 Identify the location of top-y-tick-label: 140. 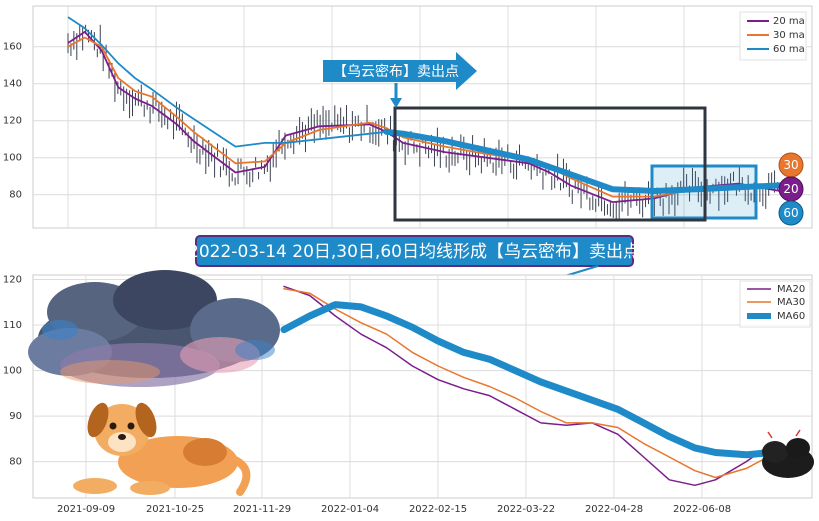
(12, 84).